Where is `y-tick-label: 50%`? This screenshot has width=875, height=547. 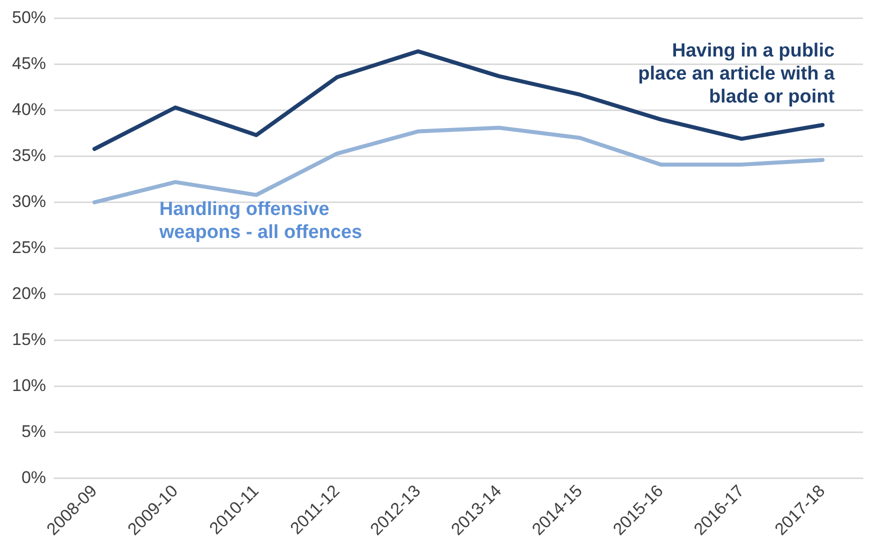
y-tick-label: 50% is located at coordinates (29, 17).